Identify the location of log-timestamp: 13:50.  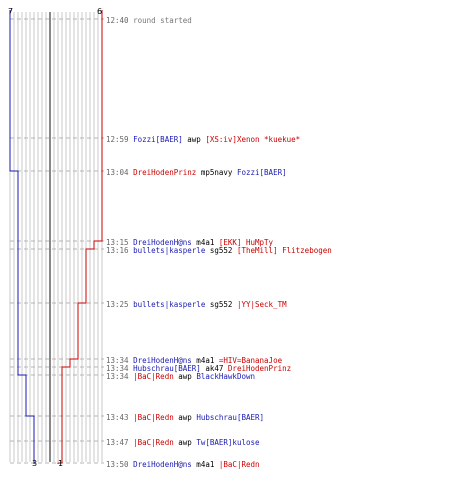
(120, 464).